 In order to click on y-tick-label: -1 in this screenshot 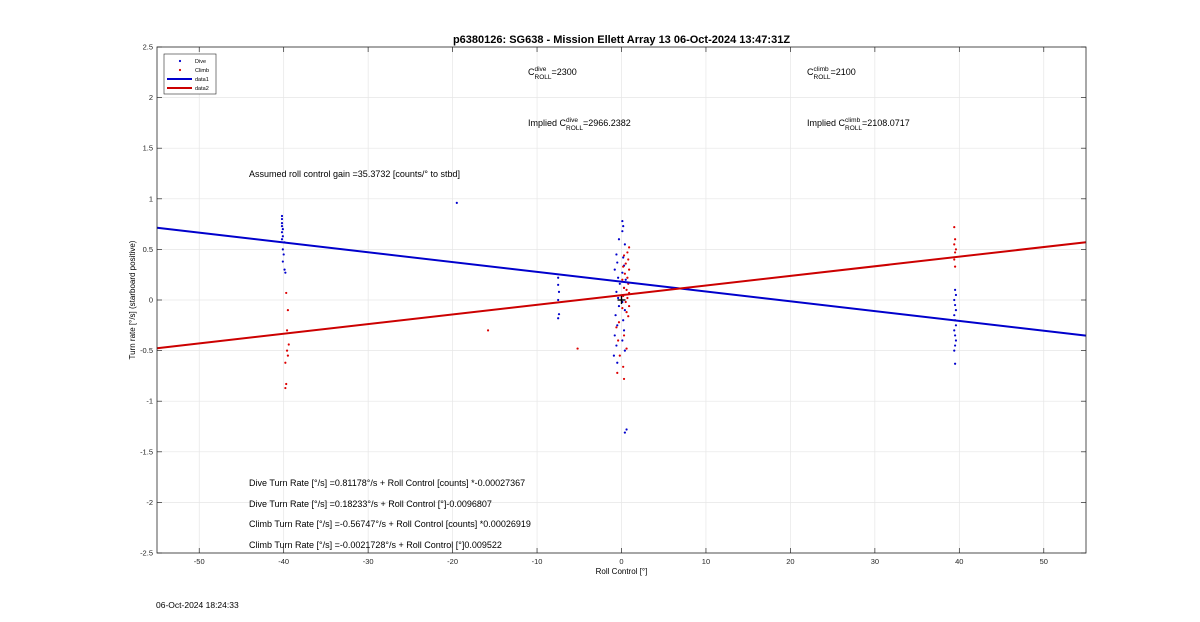, I will do `click(149, 401)`.